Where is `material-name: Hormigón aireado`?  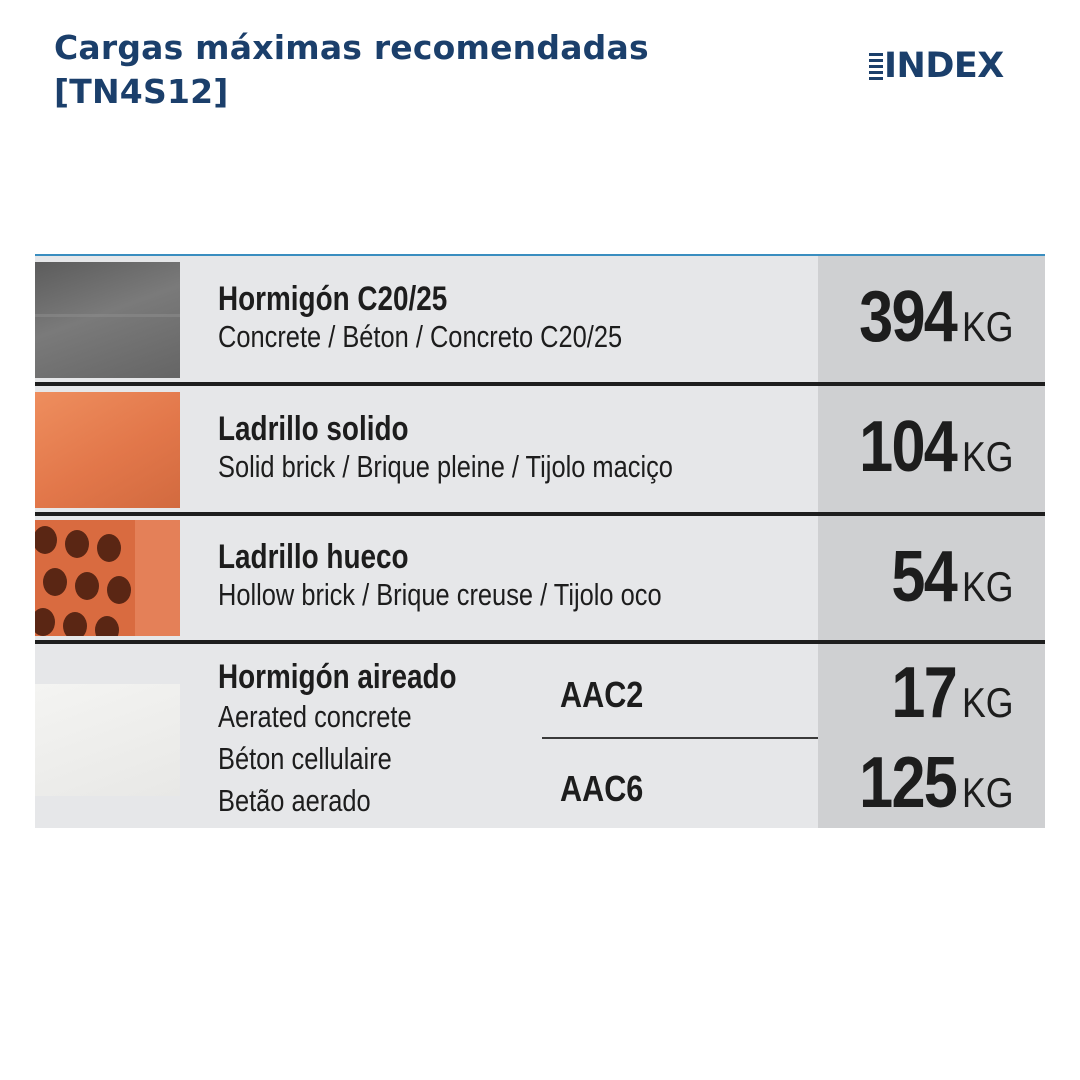 material-name: Hormigón aireado is located at coordinates (337, 677).